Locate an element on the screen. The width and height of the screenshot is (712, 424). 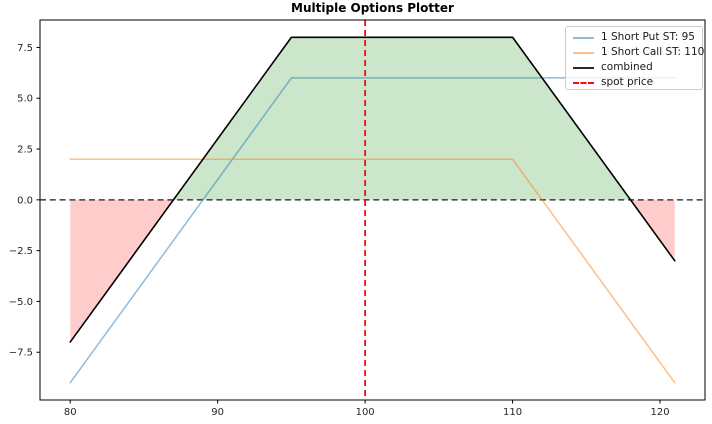
legend-swatch-dashed-line-icon is located at coordinates (583, 82).